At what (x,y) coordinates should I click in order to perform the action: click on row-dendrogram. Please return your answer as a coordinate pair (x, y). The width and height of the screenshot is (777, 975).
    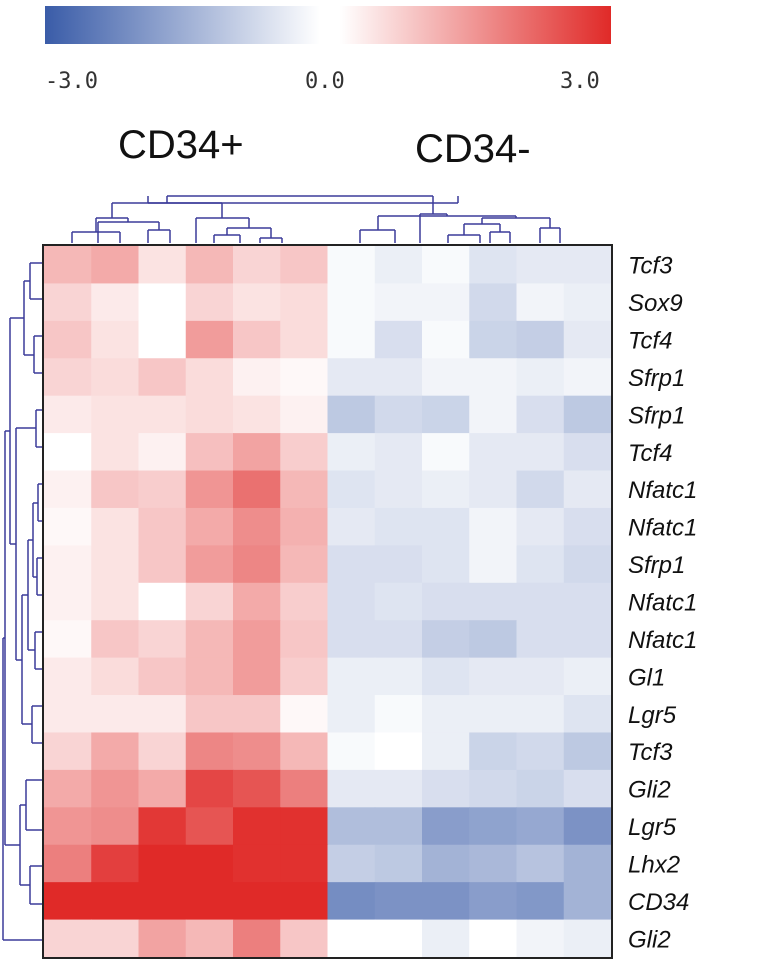
    Looking at the image, I should click on (23, 601).